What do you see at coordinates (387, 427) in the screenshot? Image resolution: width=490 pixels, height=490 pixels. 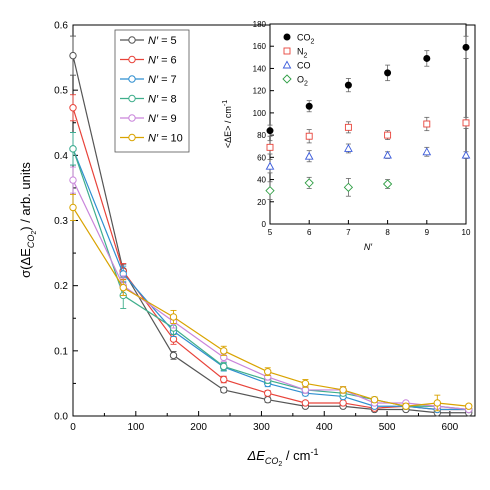 I see `main-x-tick-label: 500` at bounding box center [387, 427].